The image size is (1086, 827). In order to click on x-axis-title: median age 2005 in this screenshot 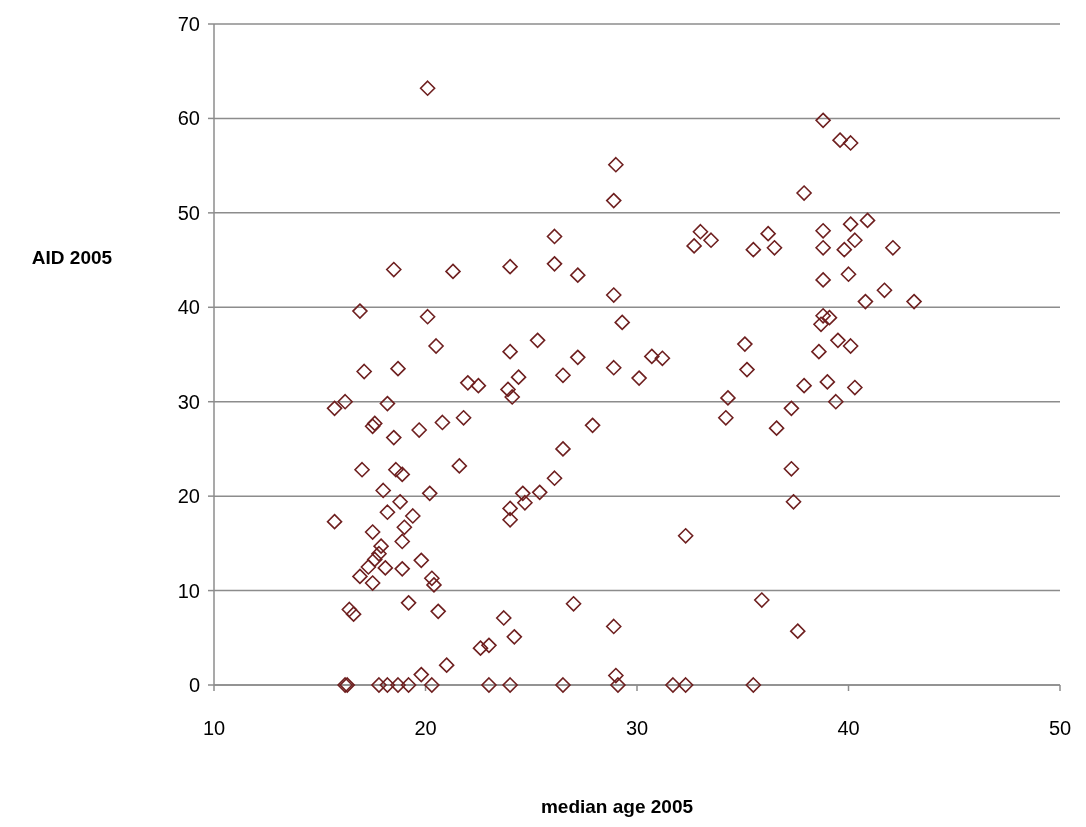, I will do `click(617, 806)`.